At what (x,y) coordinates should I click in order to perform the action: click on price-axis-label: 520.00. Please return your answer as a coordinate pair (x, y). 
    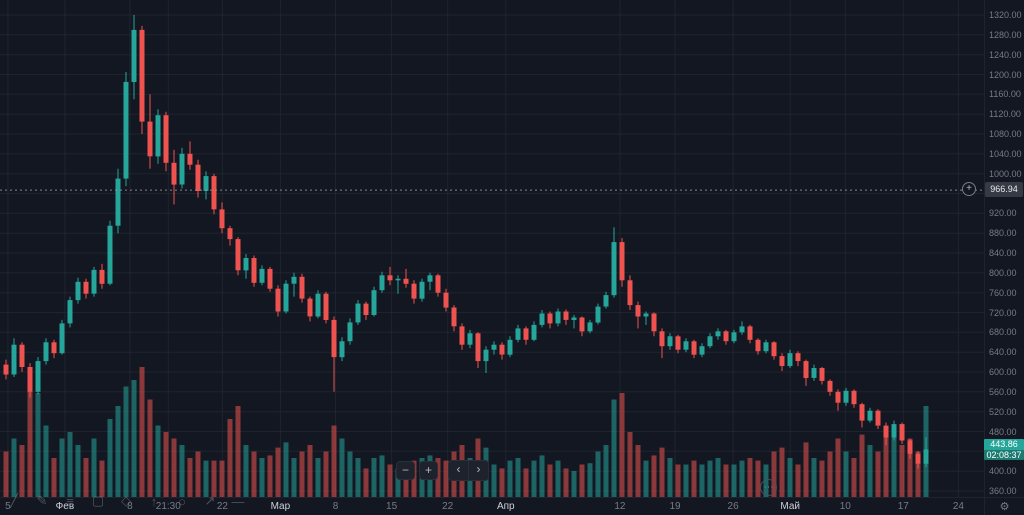
    Looking at the image, I should click on (1003, 411).